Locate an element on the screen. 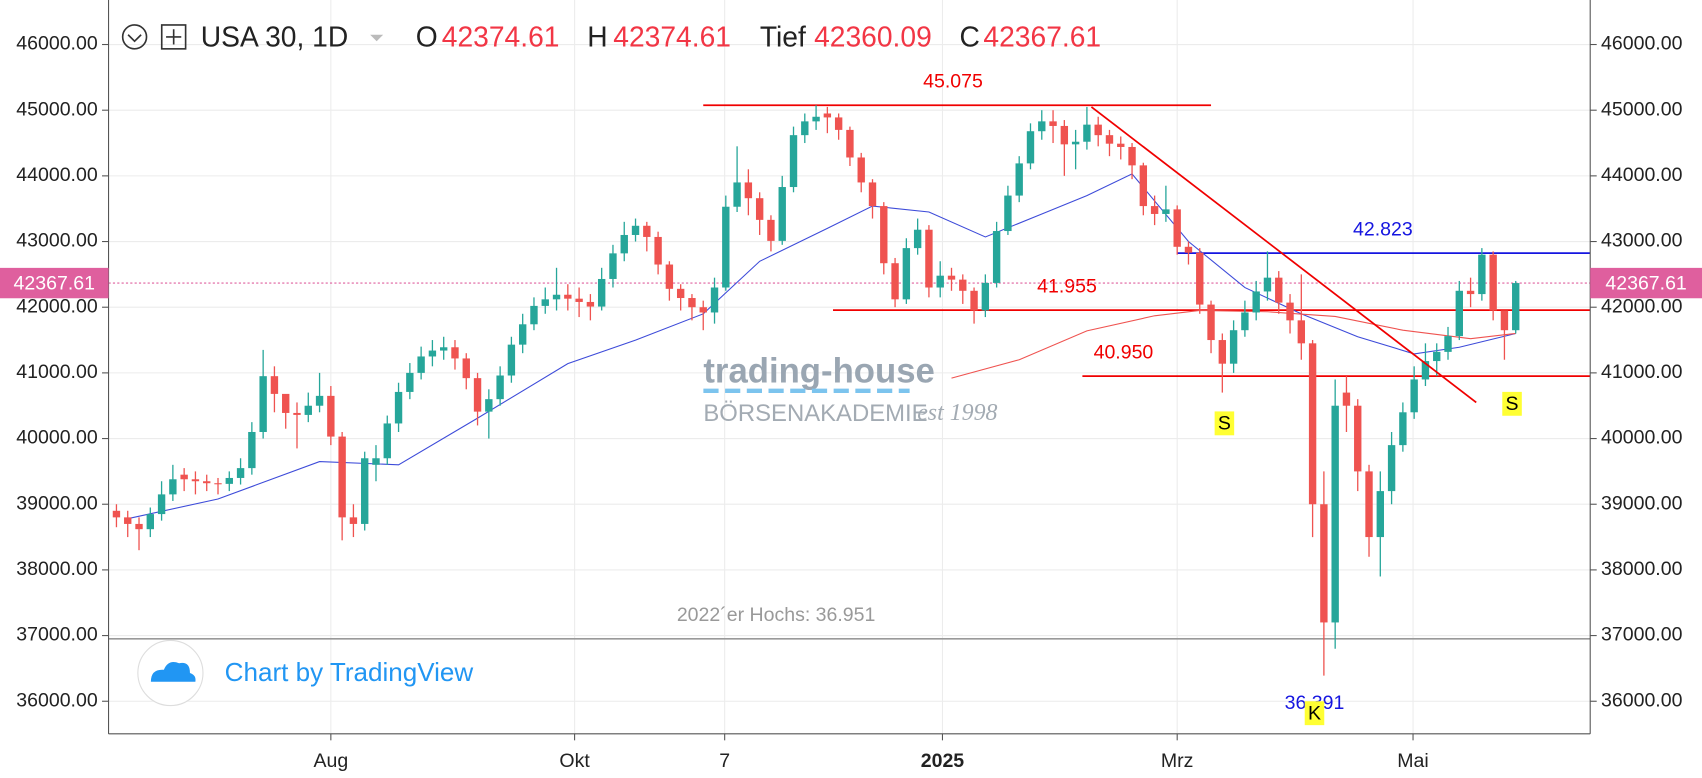  symbol: USA 30, 1D is located at coordinates (274, 37).